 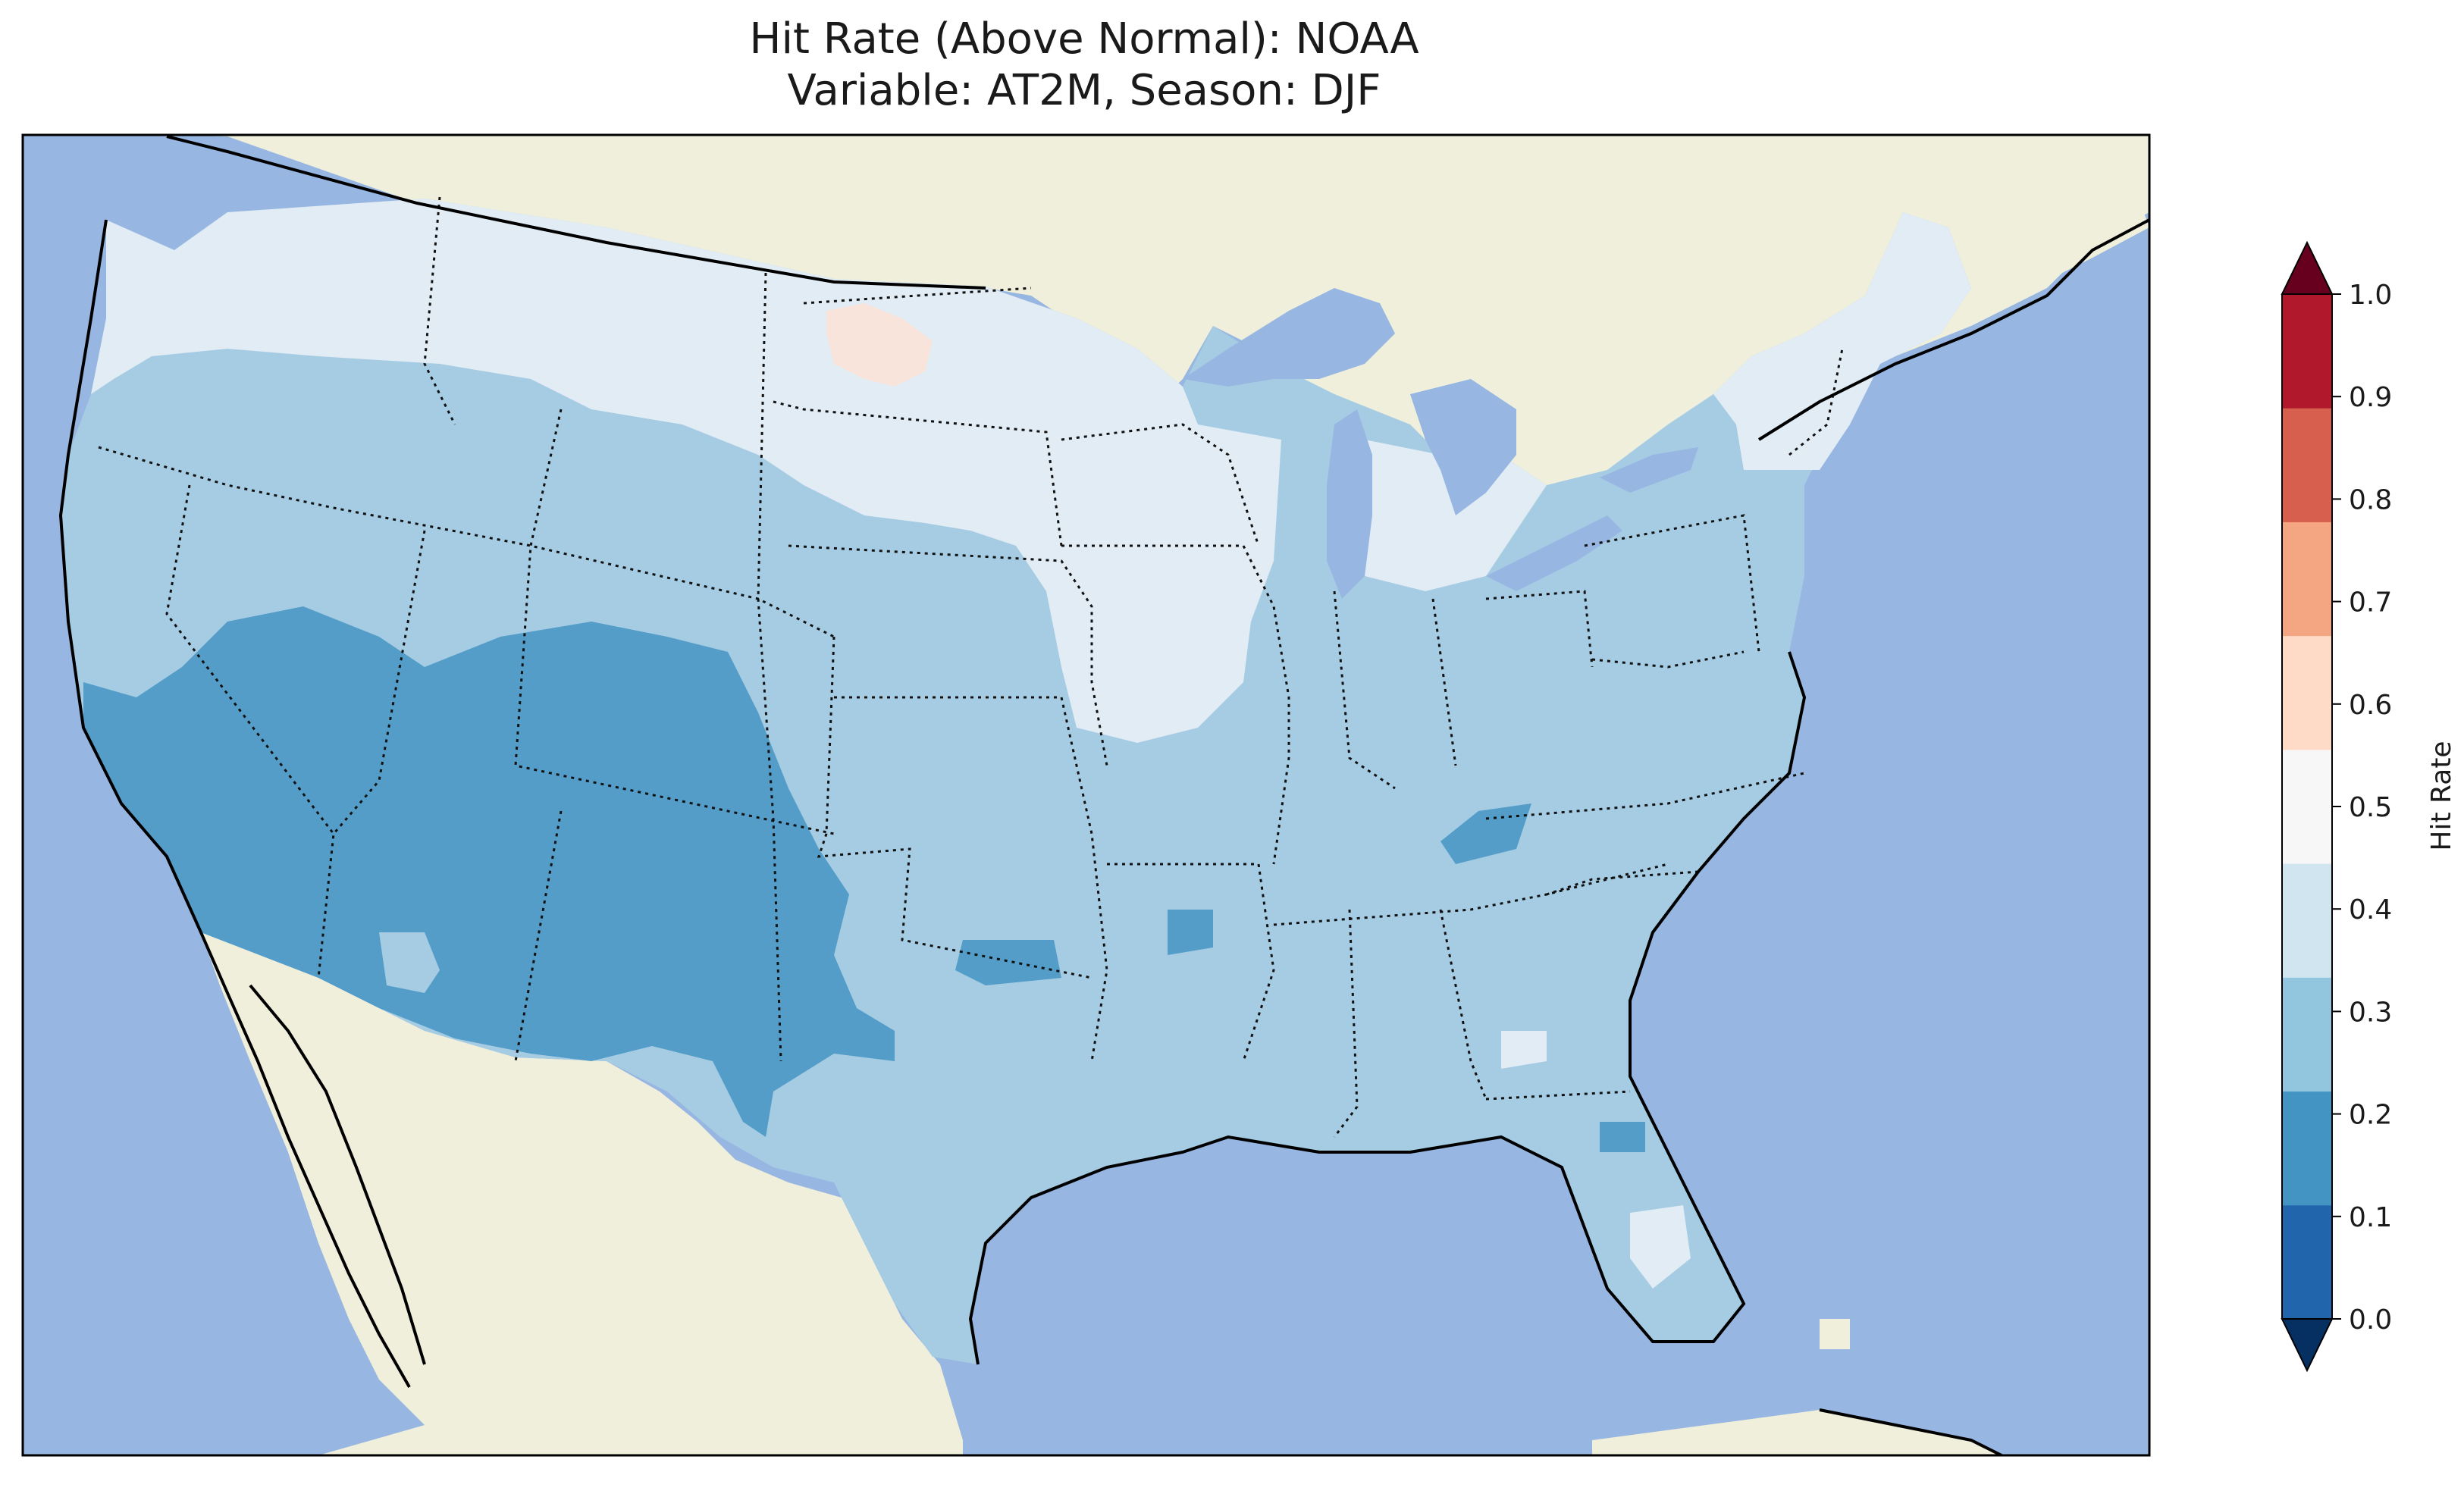 I want to click on us-region-ok-low, so click(x=1008, y=962).